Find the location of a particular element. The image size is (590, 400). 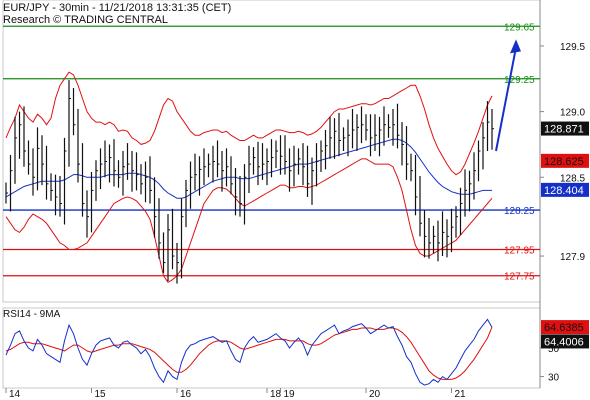

x-tick-label: 21 is located at coordinates (461, 394).